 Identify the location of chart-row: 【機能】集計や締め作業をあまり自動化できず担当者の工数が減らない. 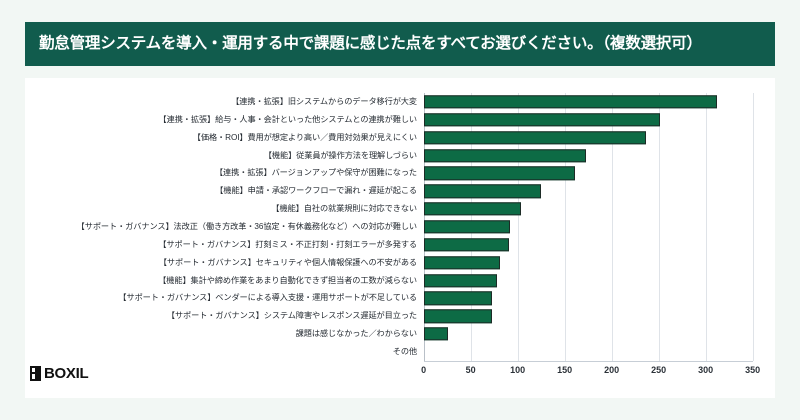
(400, 281).